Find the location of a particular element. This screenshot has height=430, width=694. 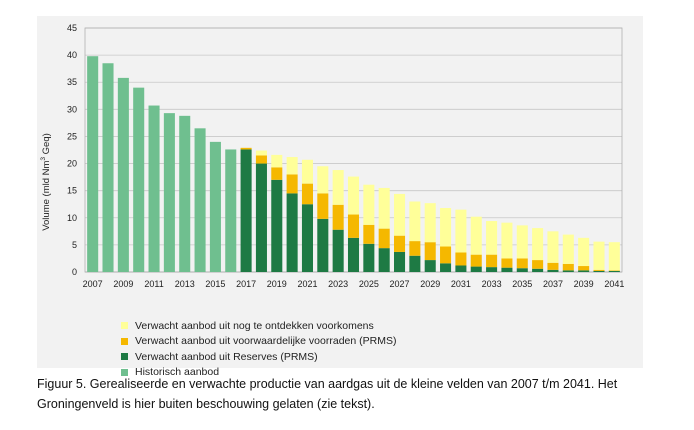

bar-segment-2029-s1 is located at coordinates (430, 266).